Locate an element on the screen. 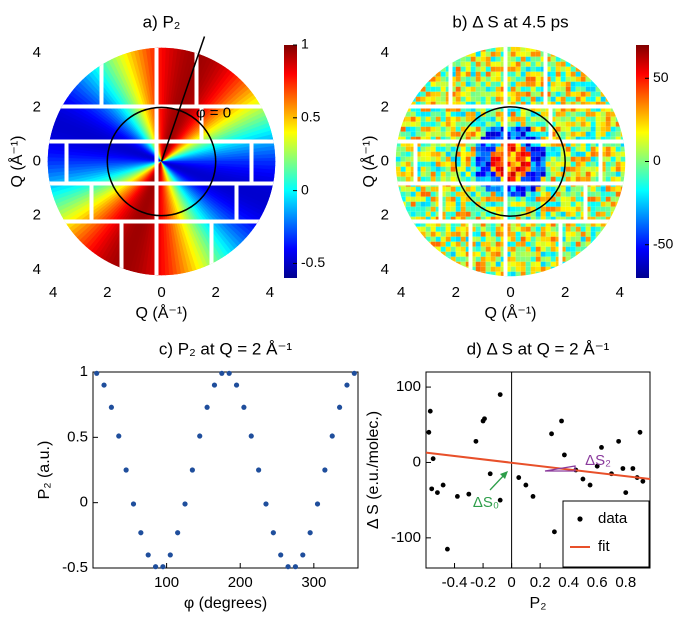 The height and width of the screenshot is (617, 680). detector-image is located at coordinates (161, 161).